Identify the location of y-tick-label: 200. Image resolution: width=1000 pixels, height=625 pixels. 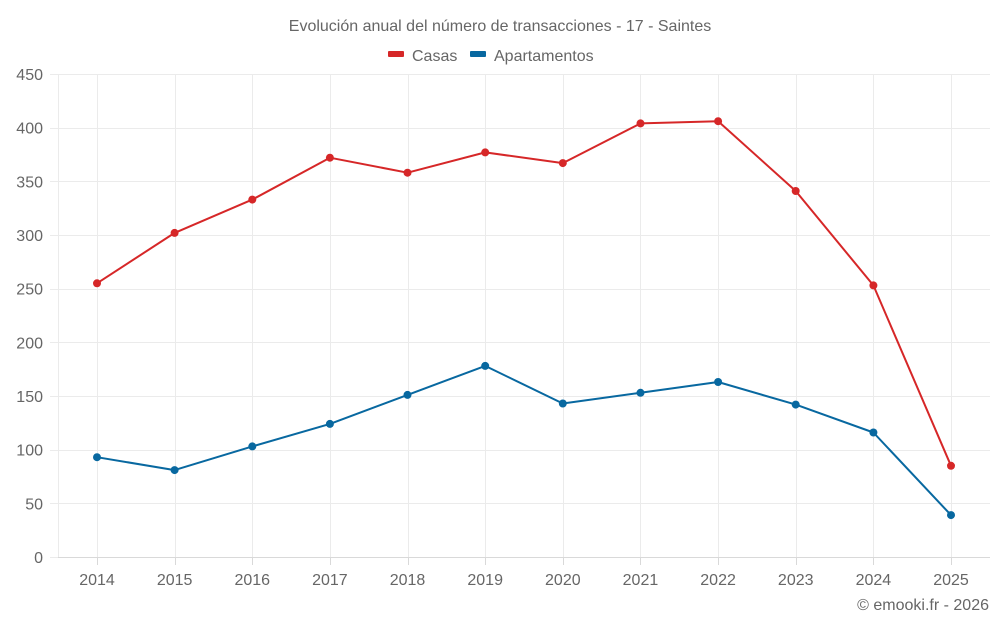
(29, 343).